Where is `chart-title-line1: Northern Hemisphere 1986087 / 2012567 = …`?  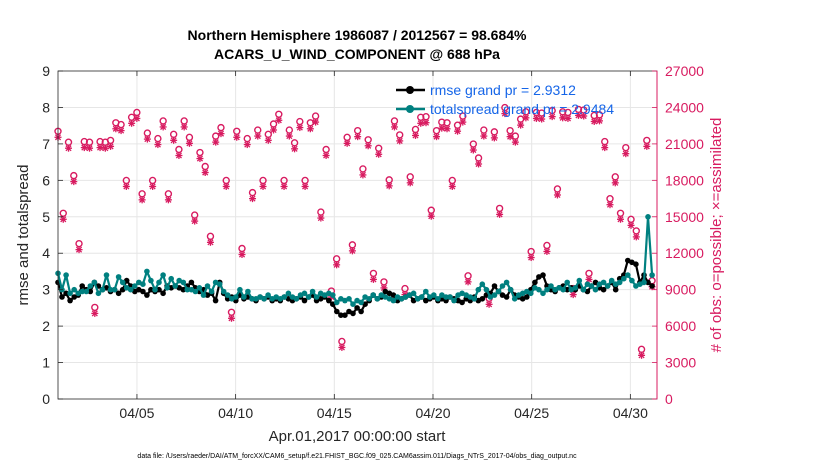
chart-title-line1: Northern Hemisphere 1986087 / 2012567 = … is located at coordinates (357, 35).